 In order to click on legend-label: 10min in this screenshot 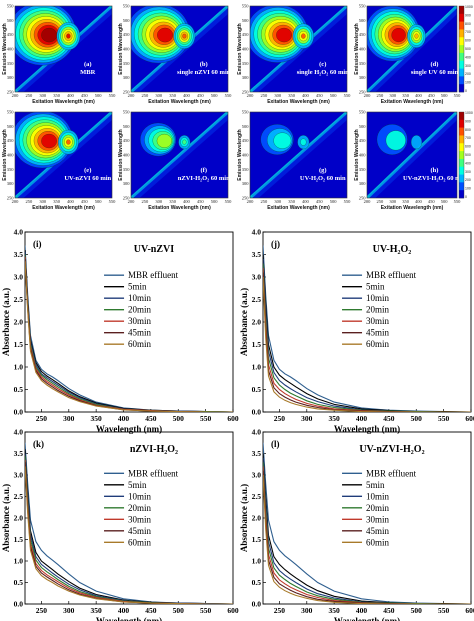, I will do `click(378, 298)`.